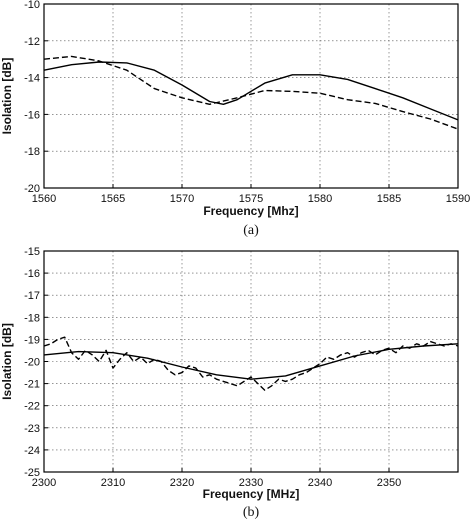  What do you see at coordinates (32, 429) in the screenshot?
I see `y-tick-label: -23` at bounding box center [32, 429].